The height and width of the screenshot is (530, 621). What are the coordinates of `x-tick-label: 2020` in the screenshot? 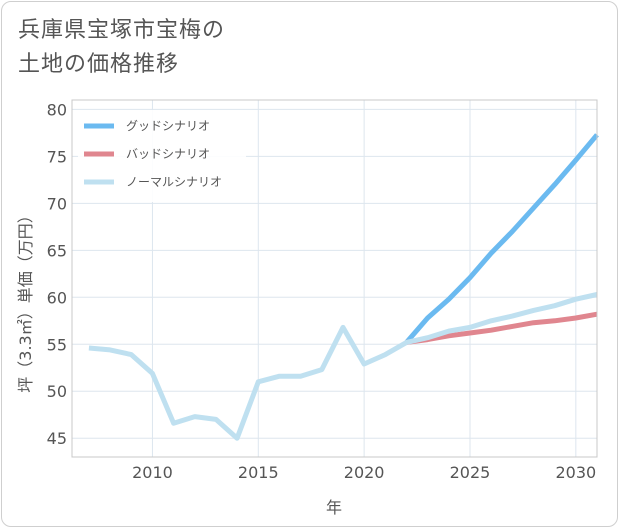 It's located at (364, 472).